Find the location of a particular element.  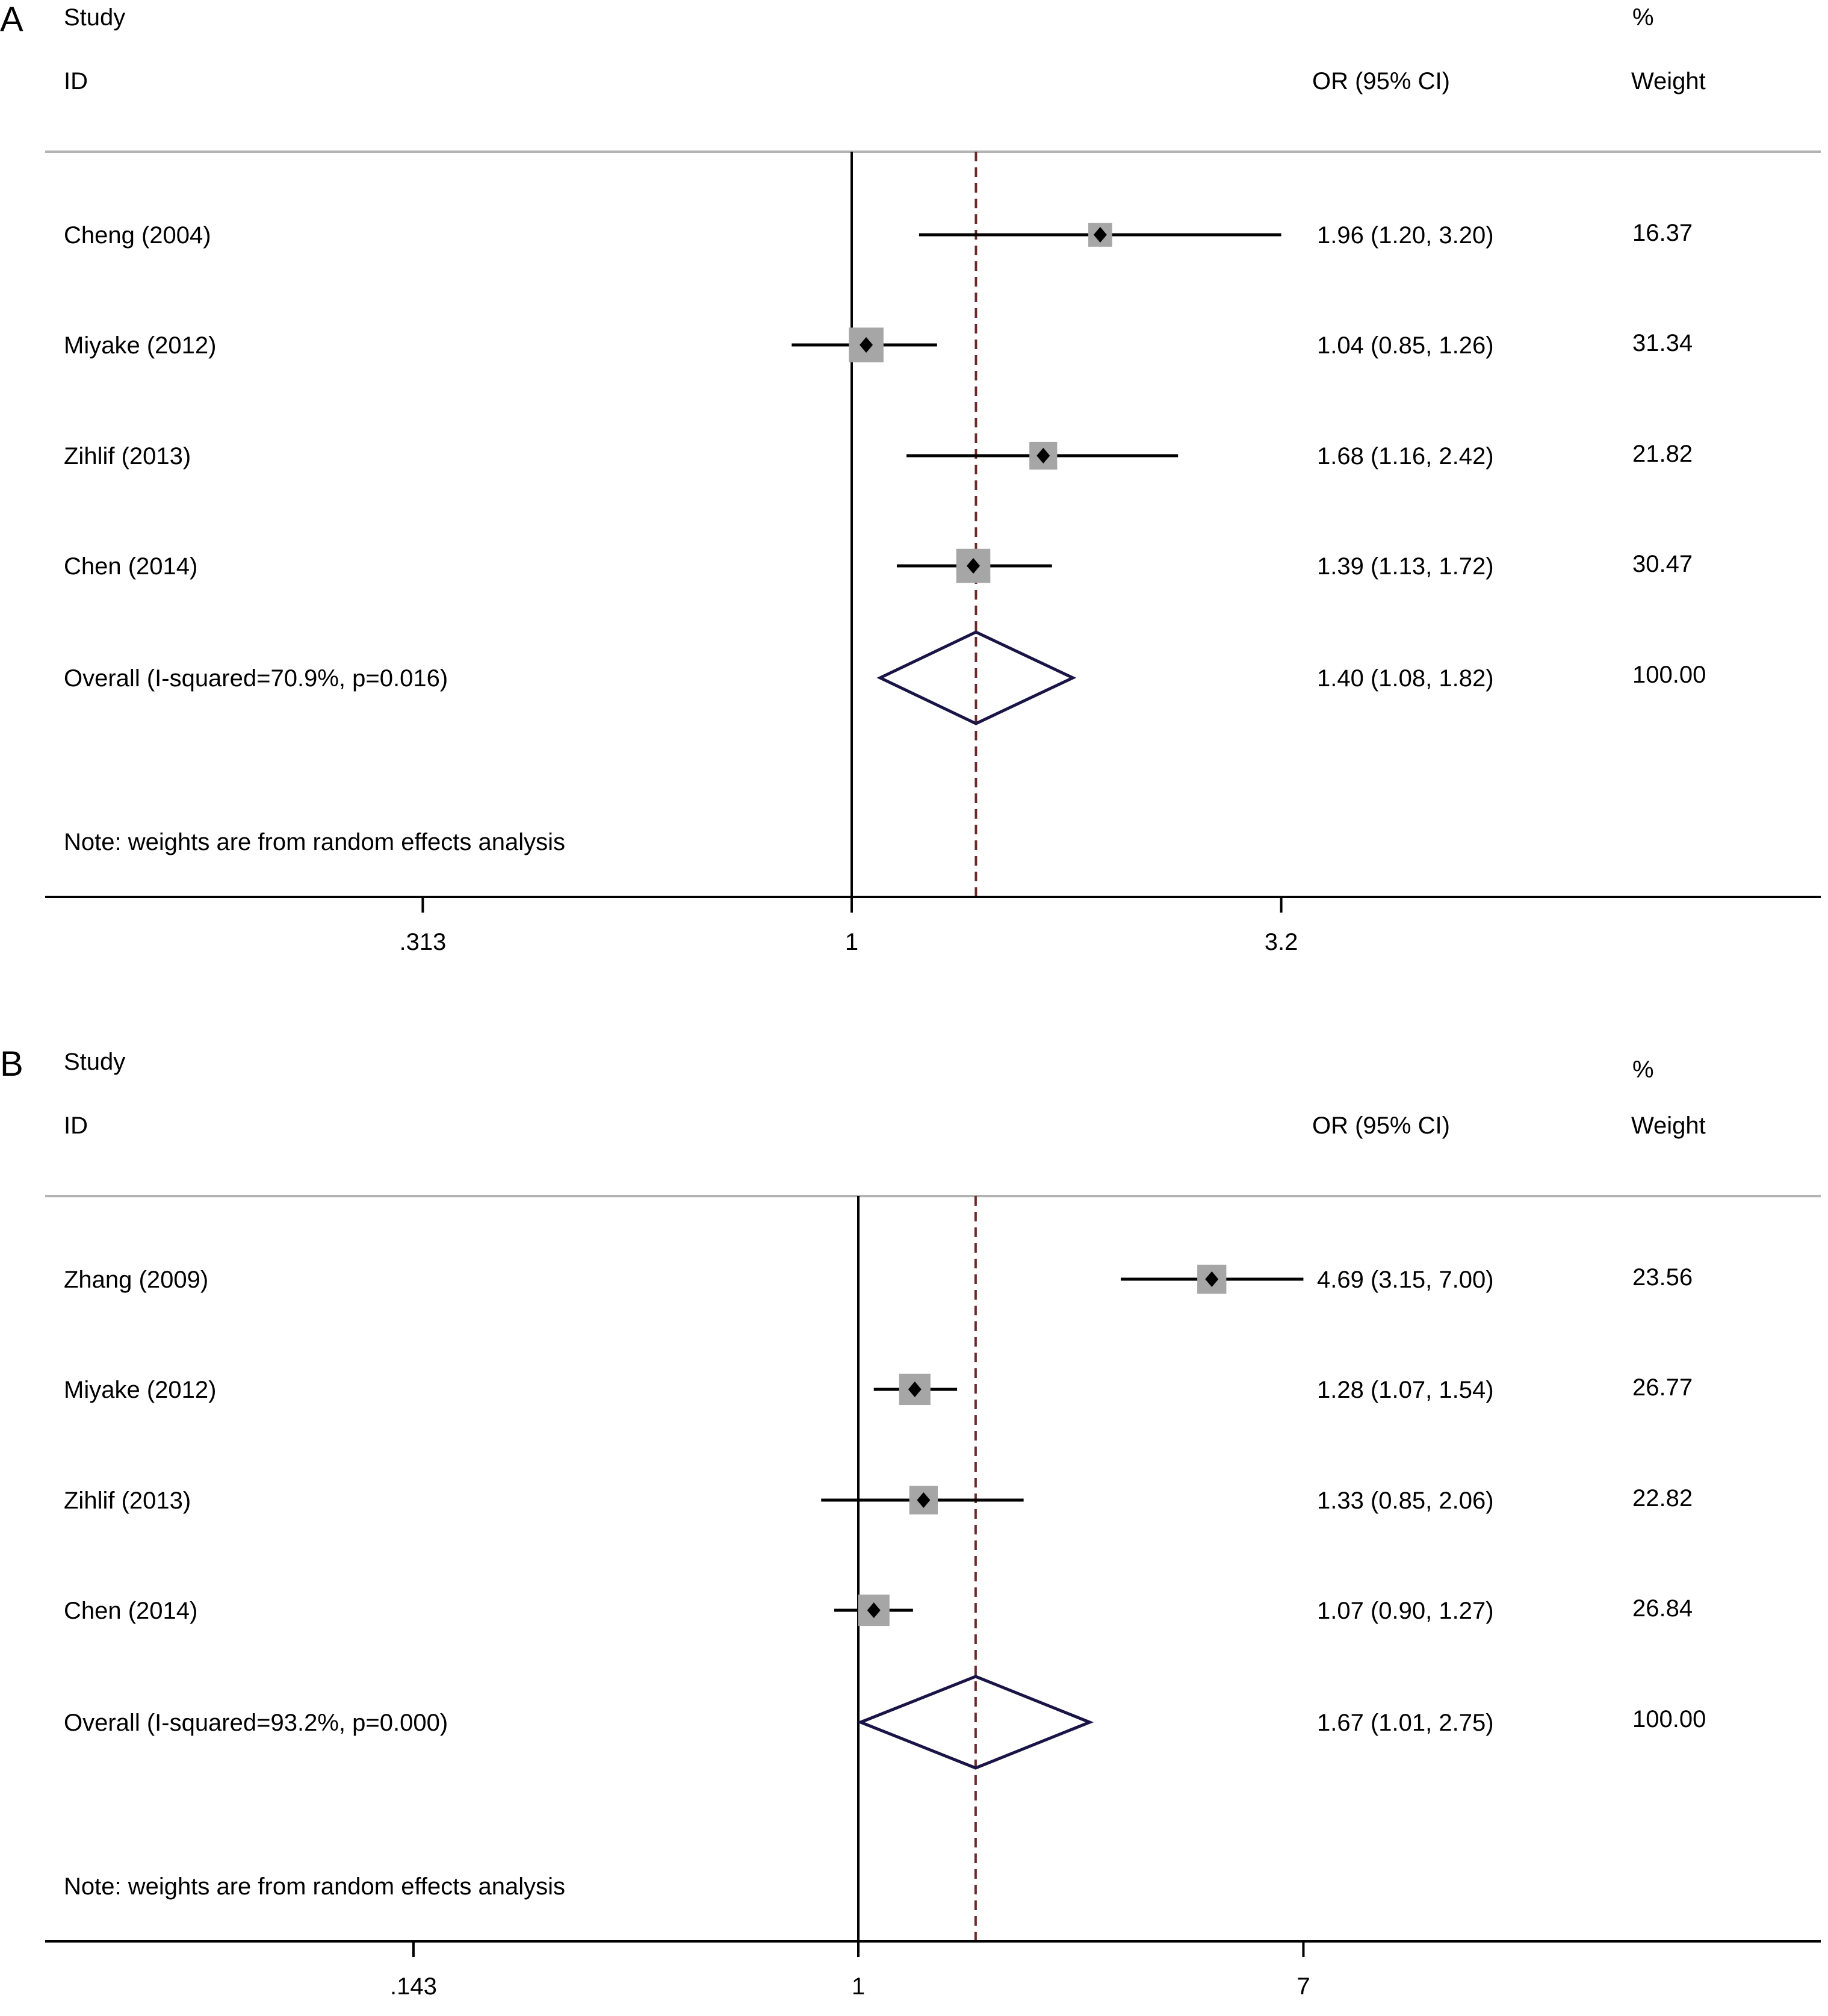

study-ci-text: 1.04 (0.85, 1.26) is located at coordinates (1405, 345).